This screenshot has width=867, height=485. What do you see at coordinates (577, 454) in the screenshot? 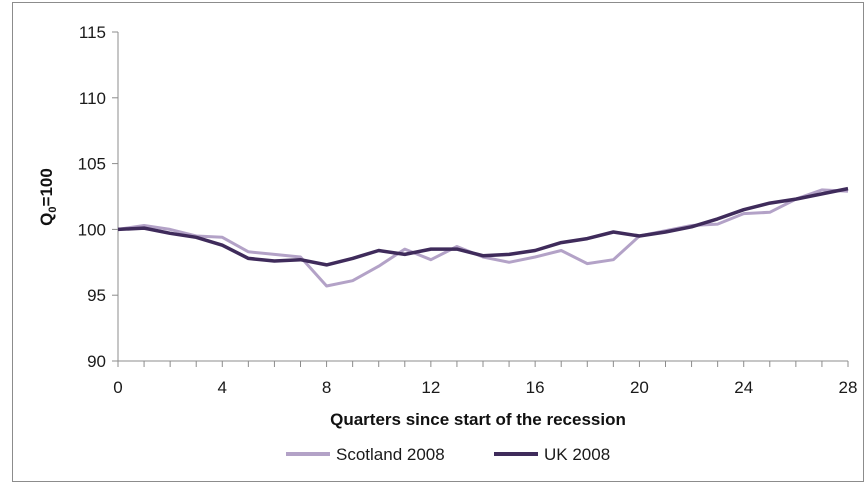
I see `legend-label-uk: UK 2008` at bounding box center [577, 454].